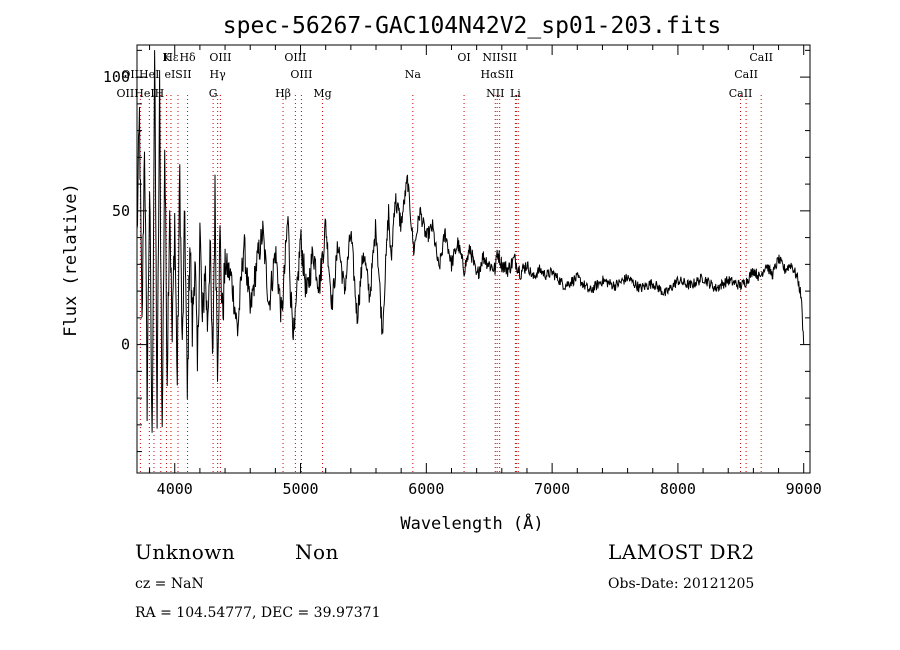  Describe the element at coordinates (218, 74) in the screenshot. I see `line-marker-label: Hγ` at that location.